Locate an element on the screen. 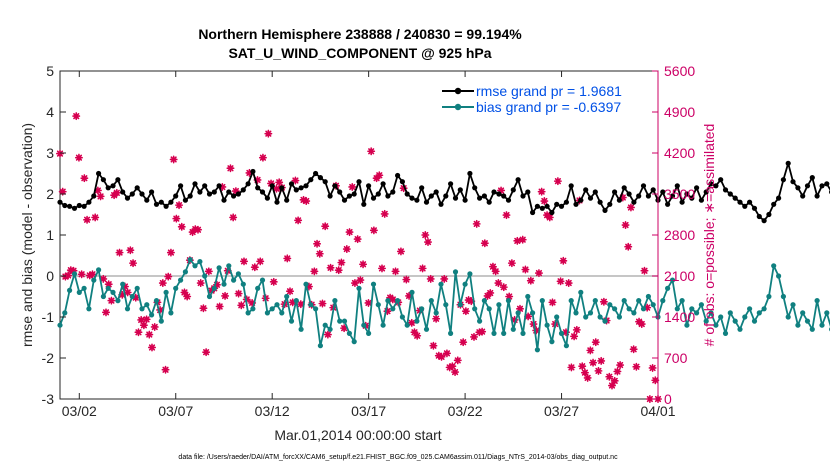  y-right-tick-label: 4900 is located at coordinates (679, 112).